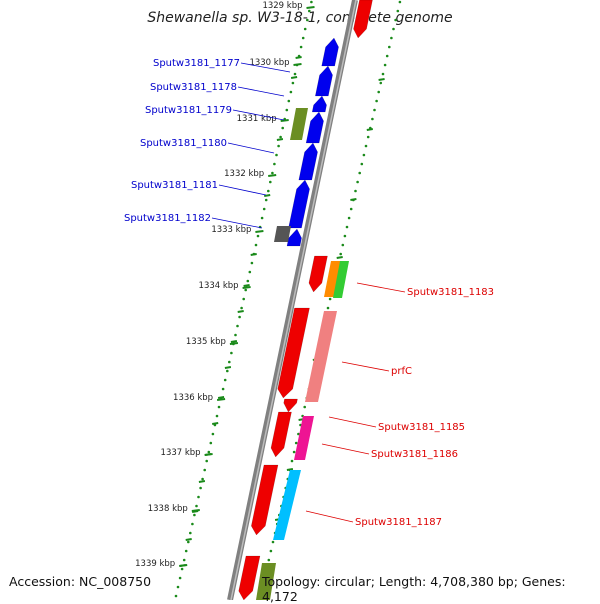 The image size is (600, 604). Describe the element at coordinates (421, 427) in the screenshot. I see `gene-label-reverse: Sputw3181_1185` at that location.